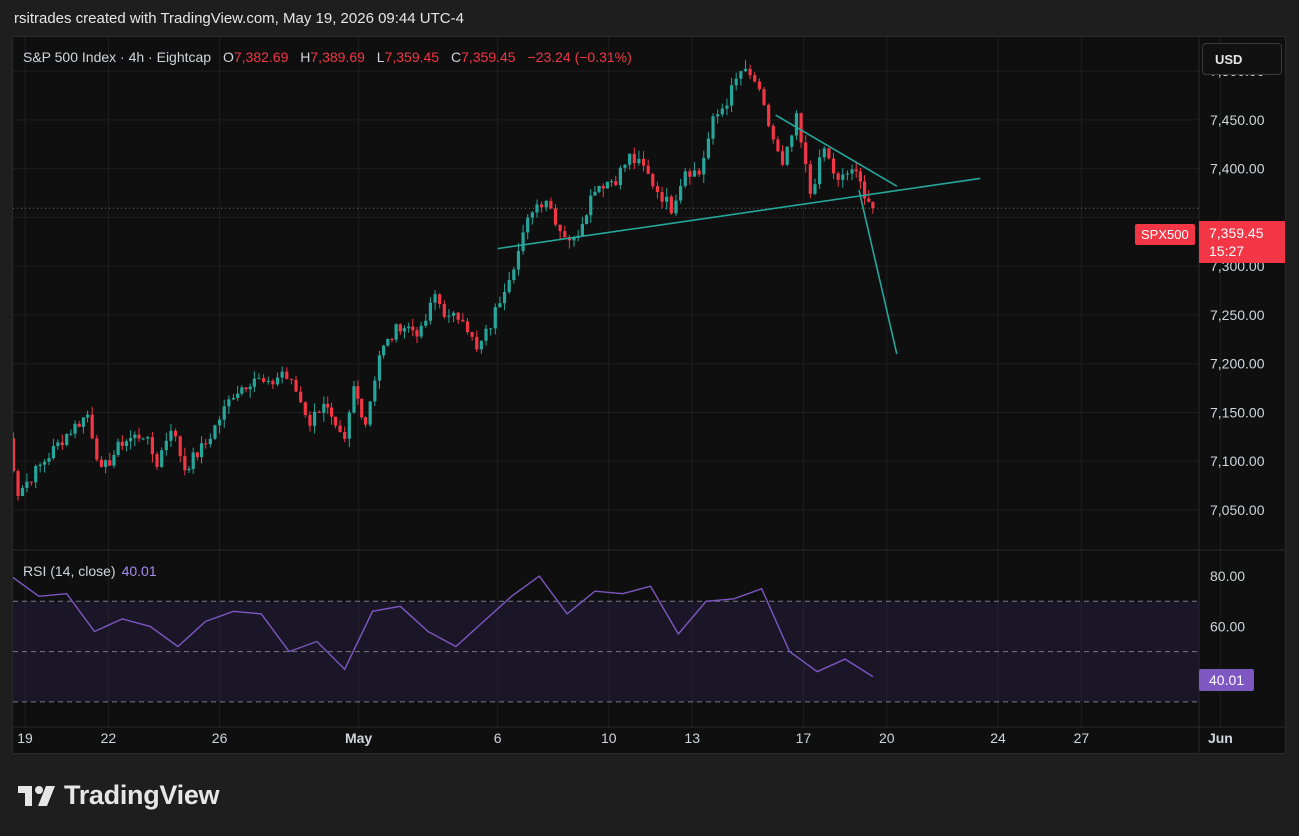 This screenshot has width=1299, height=836. Describe the element at coordinates (1242, 59) in the screenshot. I see `currency-button: USD` at that location.